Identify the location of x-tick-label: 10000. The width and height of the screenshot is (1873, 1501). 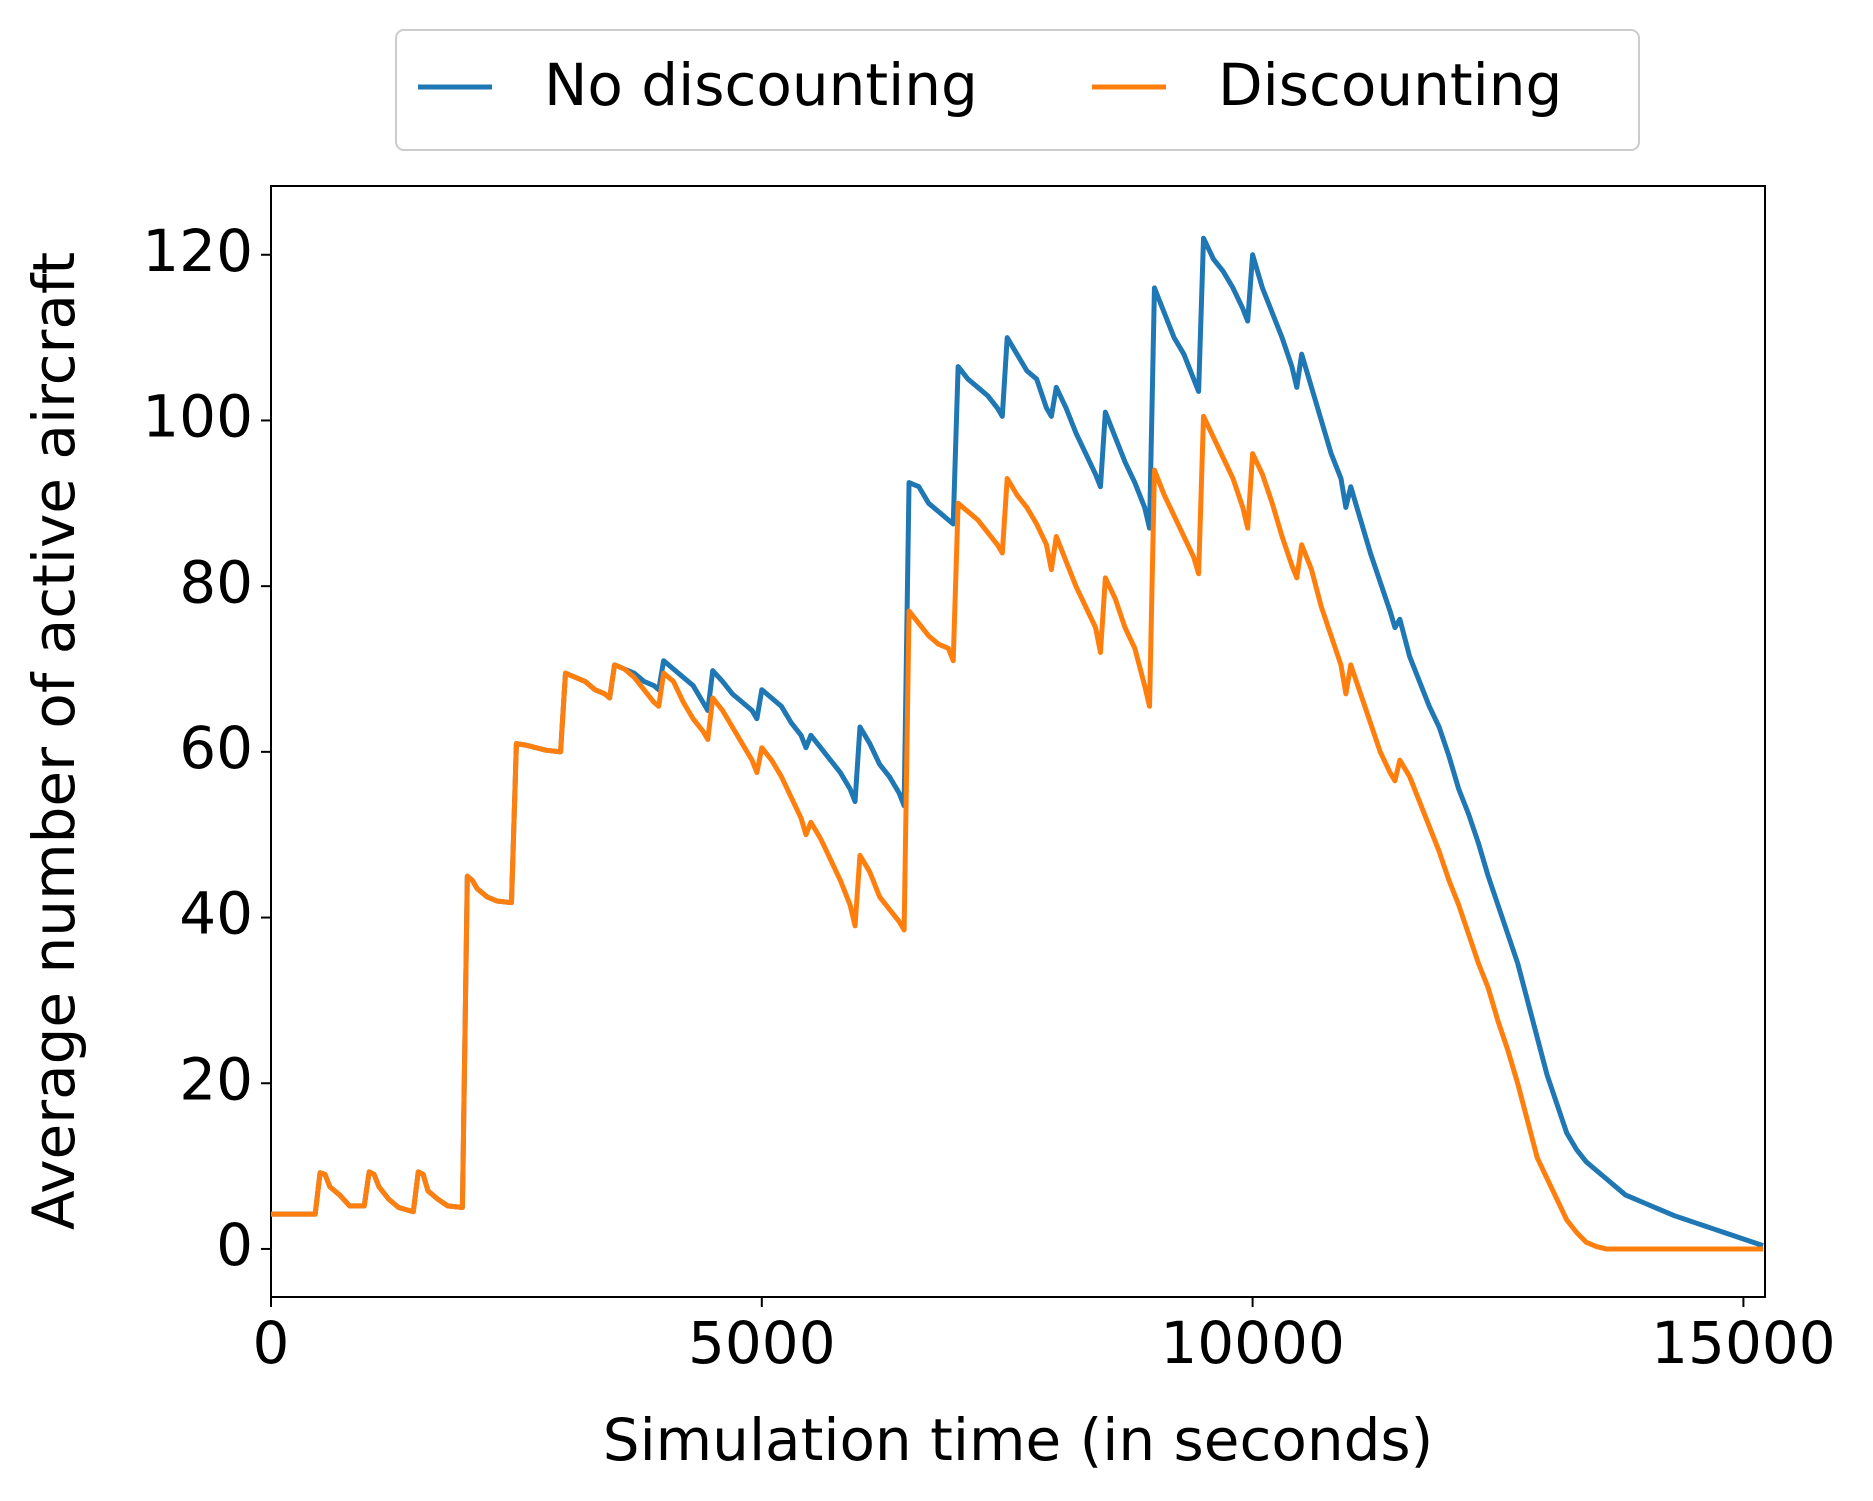
(1252, 1343).